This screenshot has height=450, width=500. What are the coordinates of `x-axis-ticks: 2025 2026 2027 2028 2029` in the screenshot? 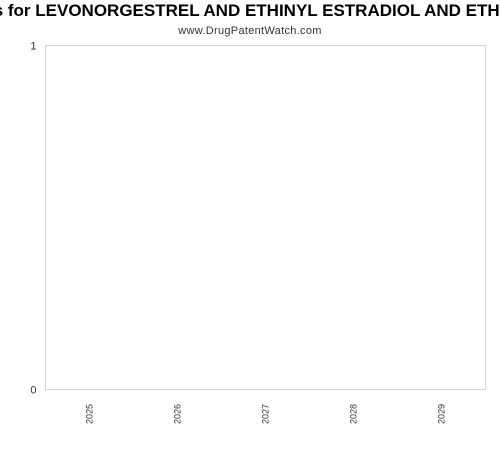 It's located at (266, 414).